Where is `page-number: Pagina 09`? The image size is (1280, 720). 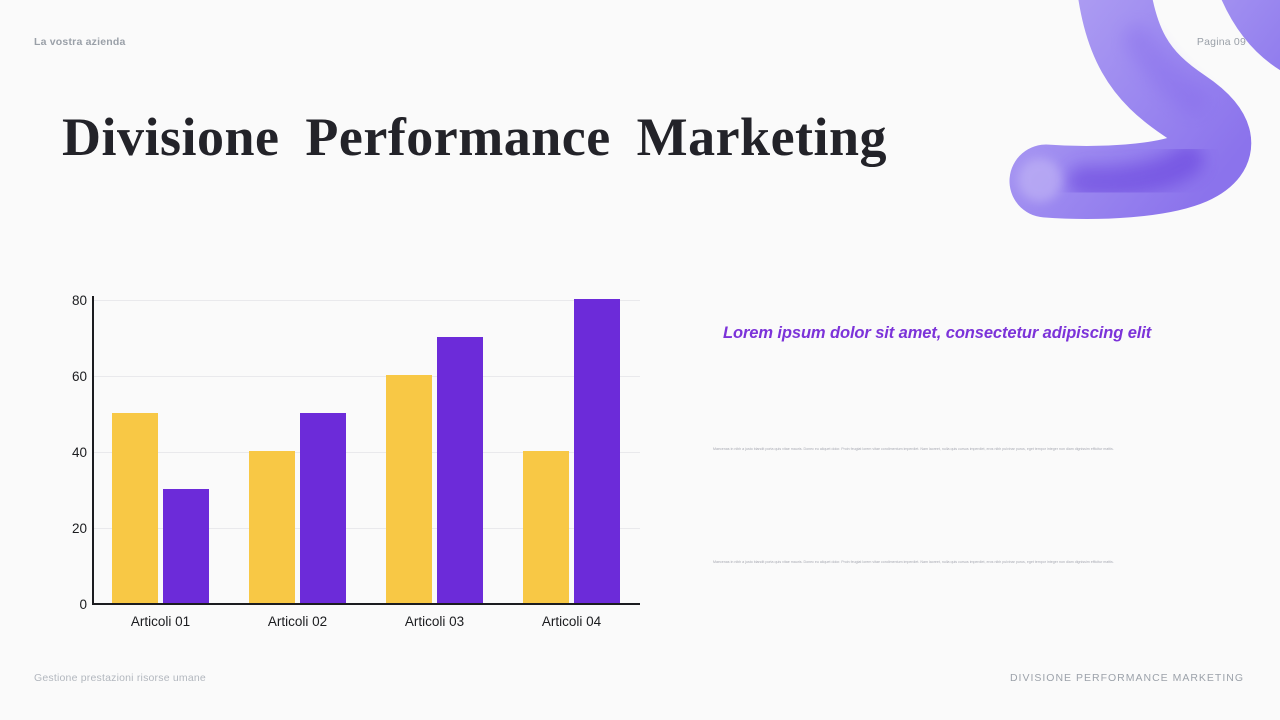 page-number: Pagina 09 is located at coordinates (1221, 42).